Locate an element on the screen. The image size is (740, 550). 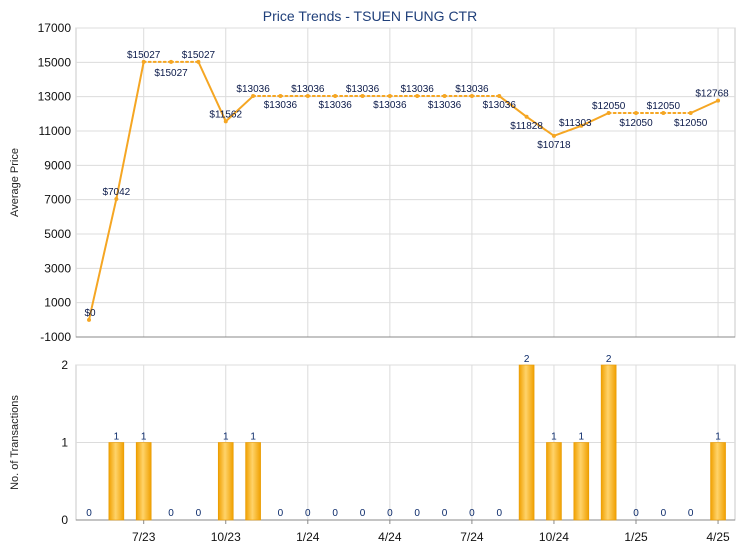
price-y-tick-label: 17000 is located at coordinates (55, 28).